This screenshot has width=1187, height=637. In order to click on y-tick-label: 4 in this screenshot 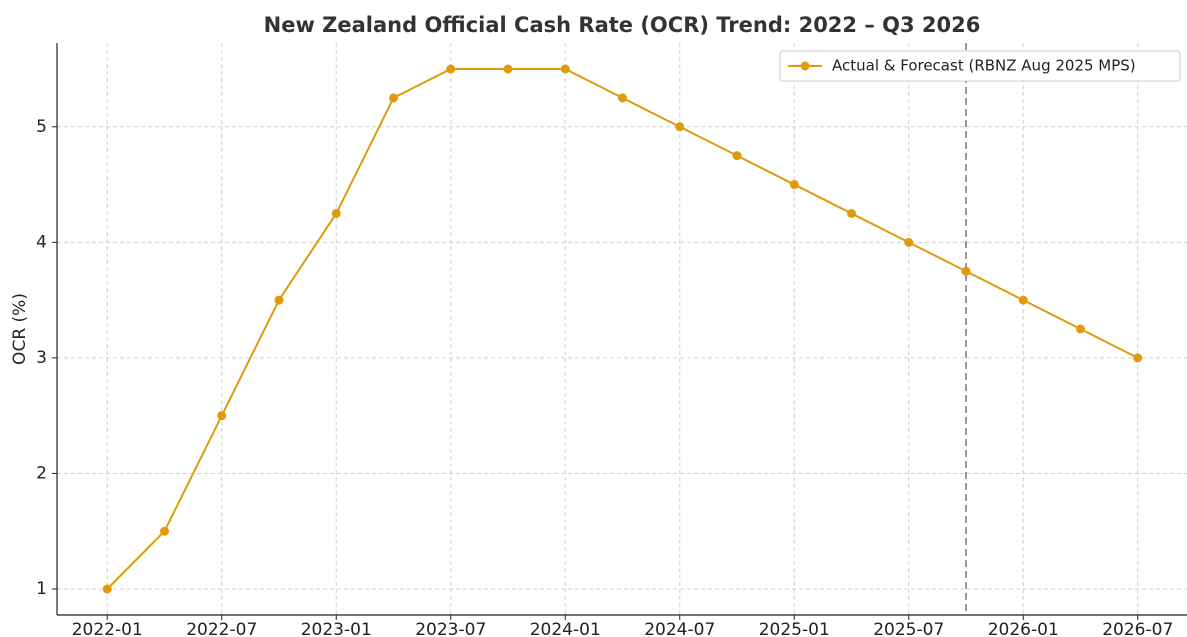, I will do `click(41, 242)`.